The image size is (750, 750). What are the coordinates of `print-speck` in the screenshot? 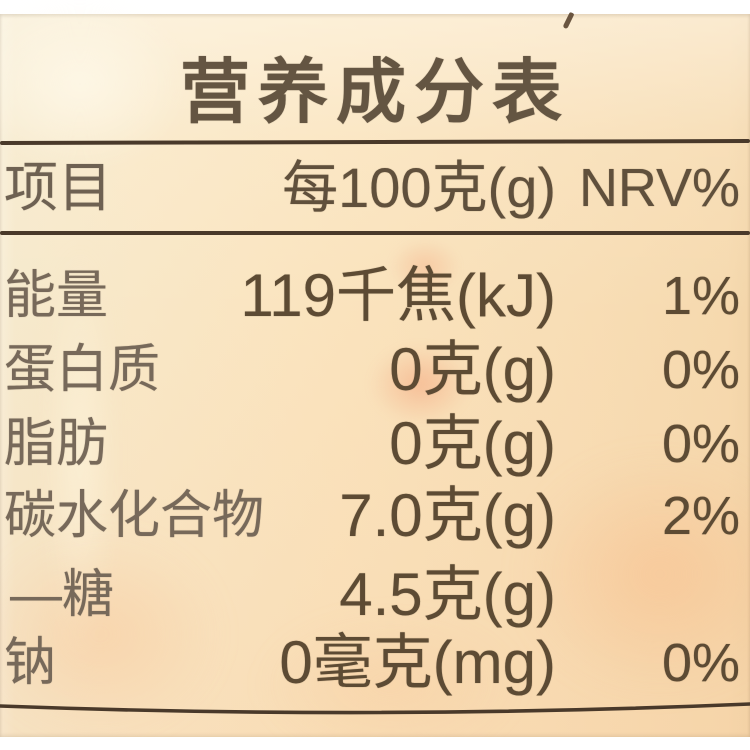 It's located at (568, 20).